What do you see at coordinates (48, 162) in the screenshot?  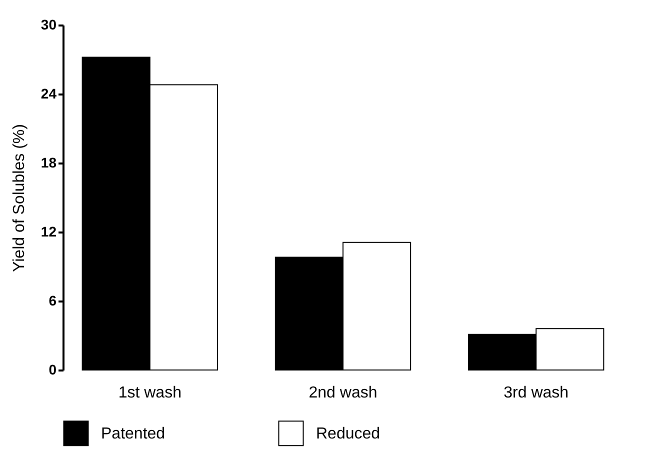 I see `y-tick-label: 18` at bounding box center [48, 162].